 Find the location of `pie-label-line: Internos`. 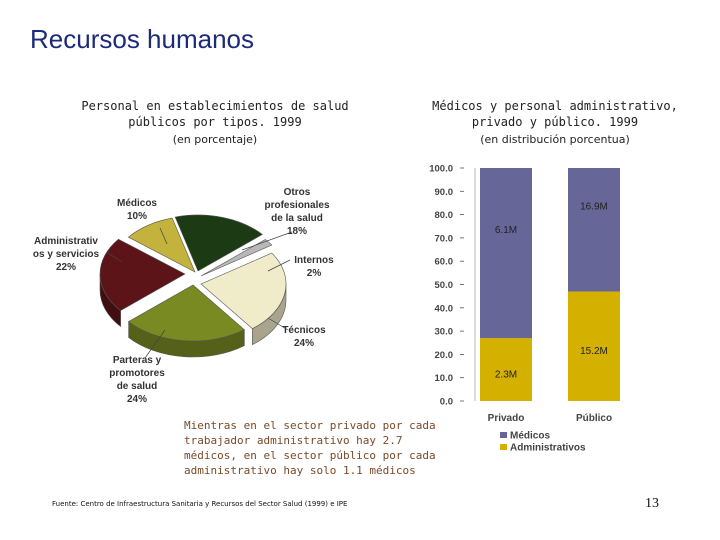

pie-label-line: Internos is located at coordinates (314, 260).